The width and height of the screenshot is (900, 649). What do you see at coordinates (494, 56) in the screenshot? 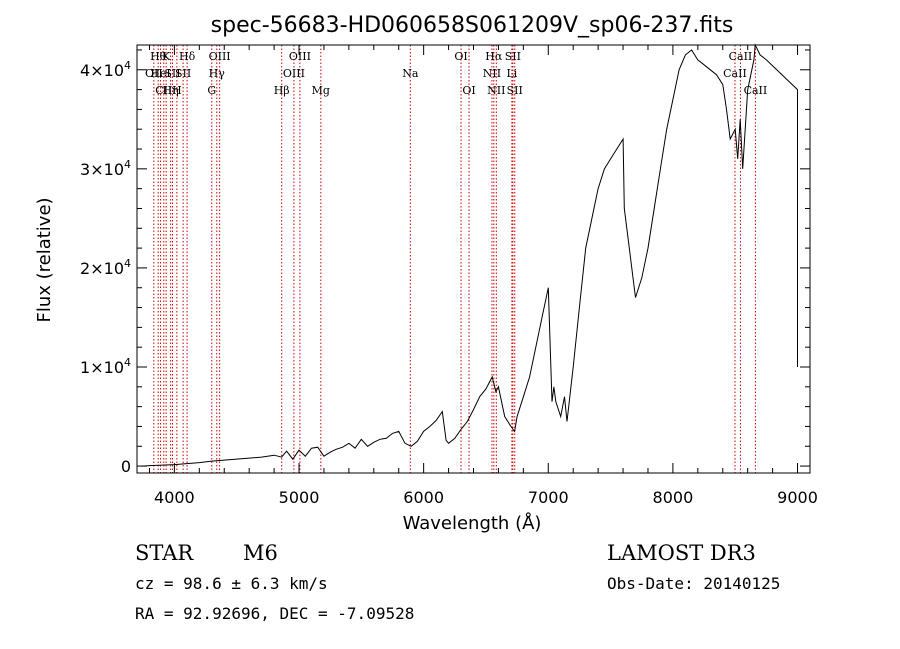
I see `spectral-line-label: Hα` at bounding box center [494, 56].